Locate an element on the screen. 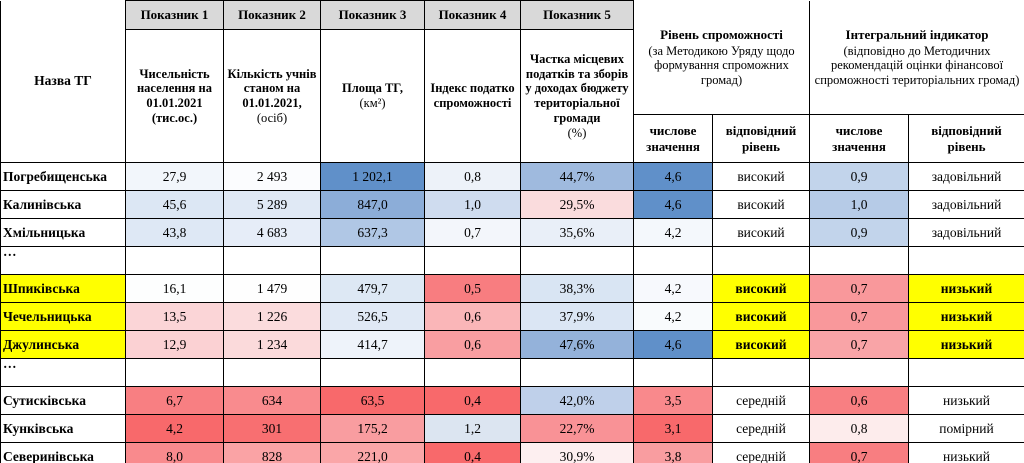 This screenshot has height=463, width=1024. value-cell: 479,7 is located at coordinates (372, 288).